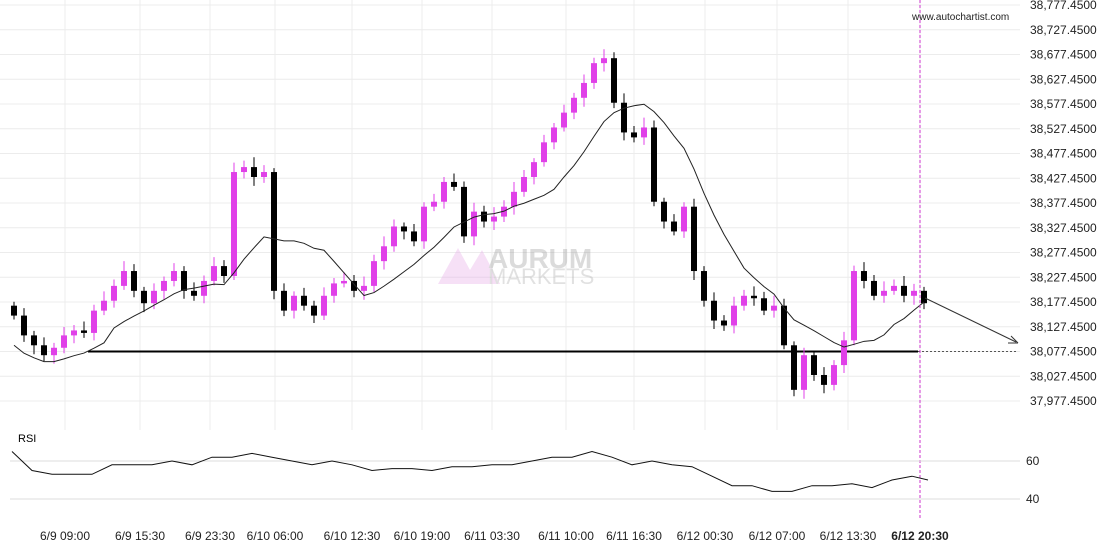  I want to click on x-tick-label: 6/9 15:30, so click(140, 536).